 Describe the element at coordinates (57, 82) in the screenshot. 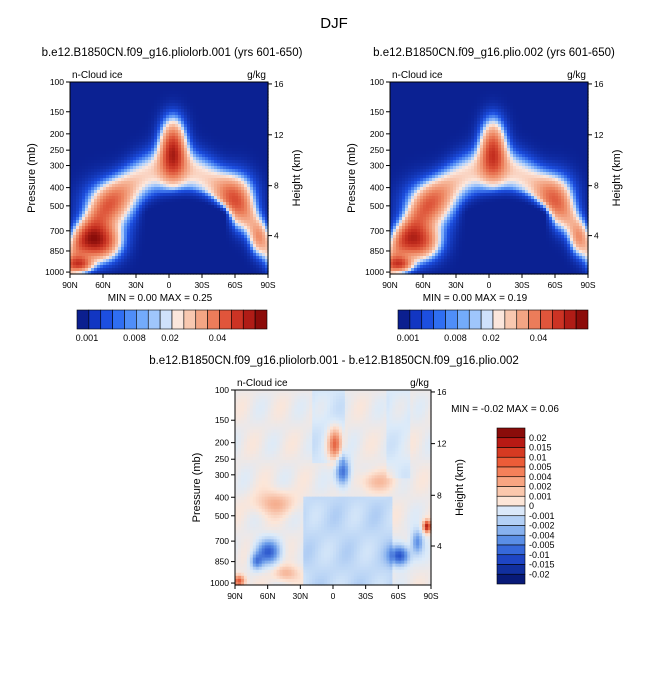

I see `y-tick-label: 100` at that location.